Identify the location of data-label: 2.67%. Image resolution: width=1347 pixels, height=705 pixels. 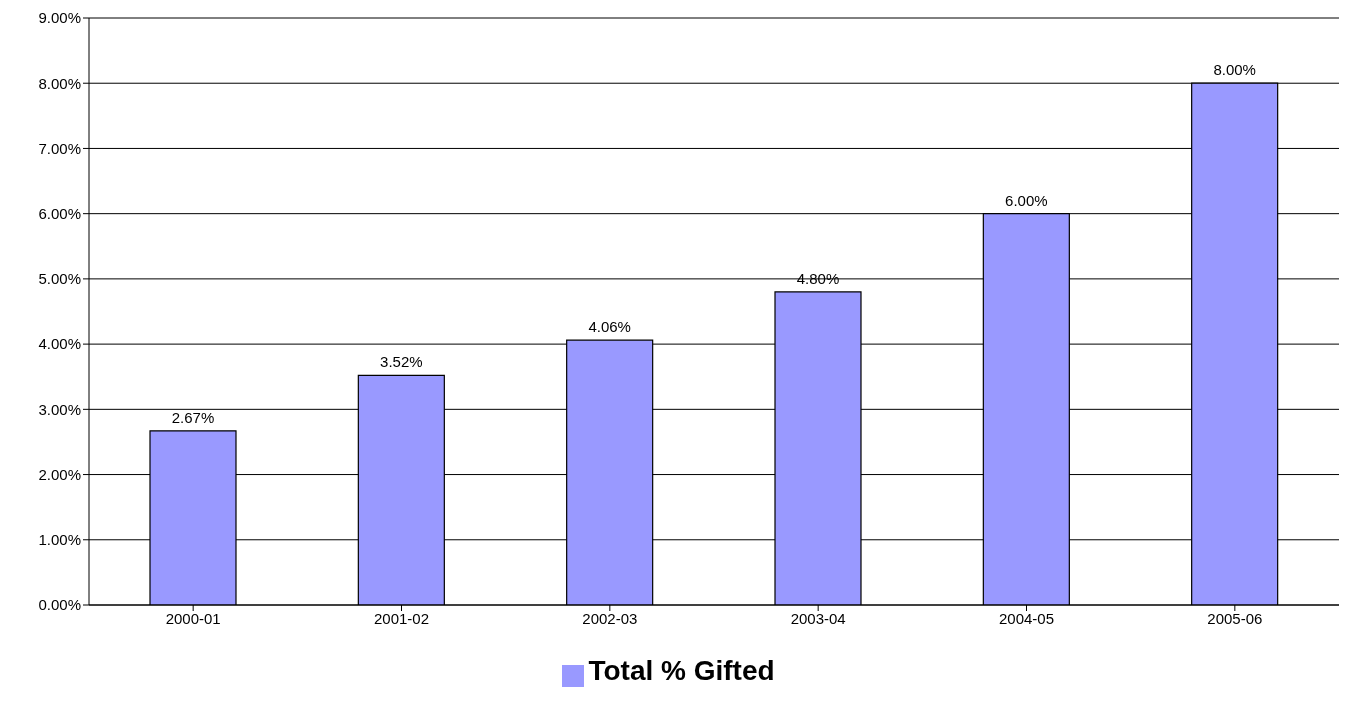
(193, 417).